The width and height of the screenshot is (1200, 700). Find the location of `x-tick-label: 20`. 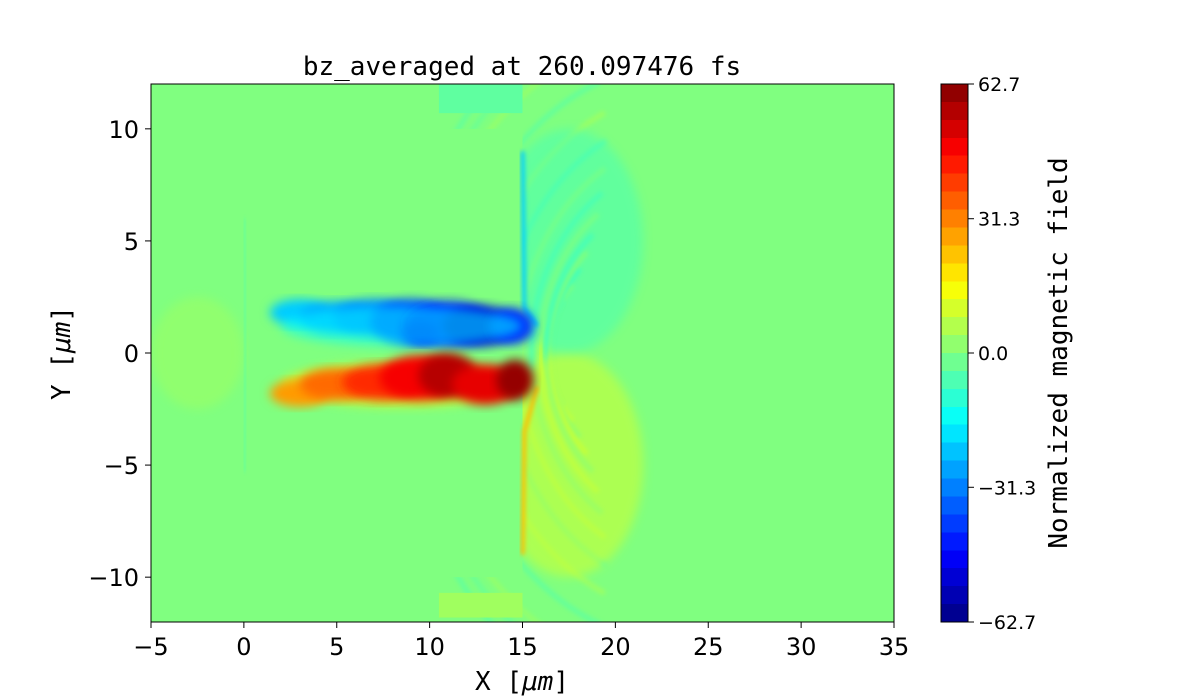

x-tick-label: 20 is located at coordinates (615, 647).